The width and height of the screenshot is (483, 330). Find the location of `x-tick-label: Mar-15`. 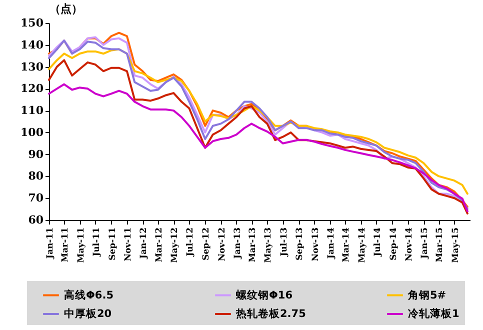

x-tick-label: Mar-15 is located at coordinates (440, 244).